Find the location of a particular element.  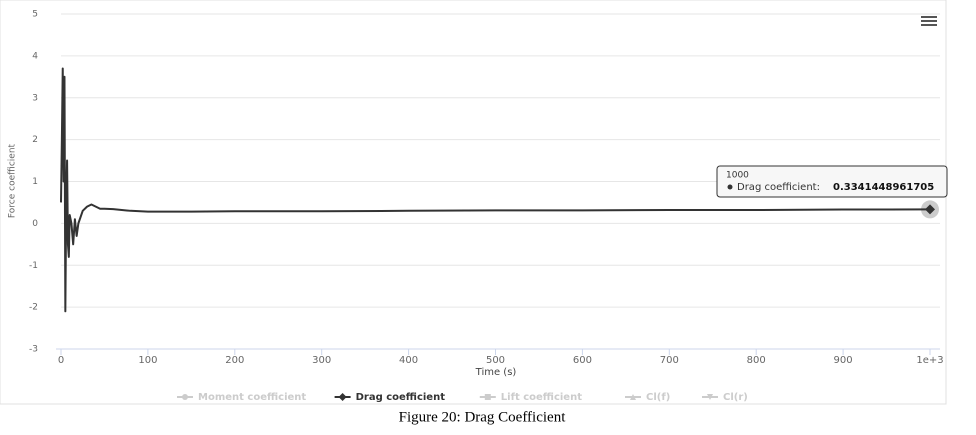

tooltip-value: 0.3341448961705 is located at coordinates (883, 187).